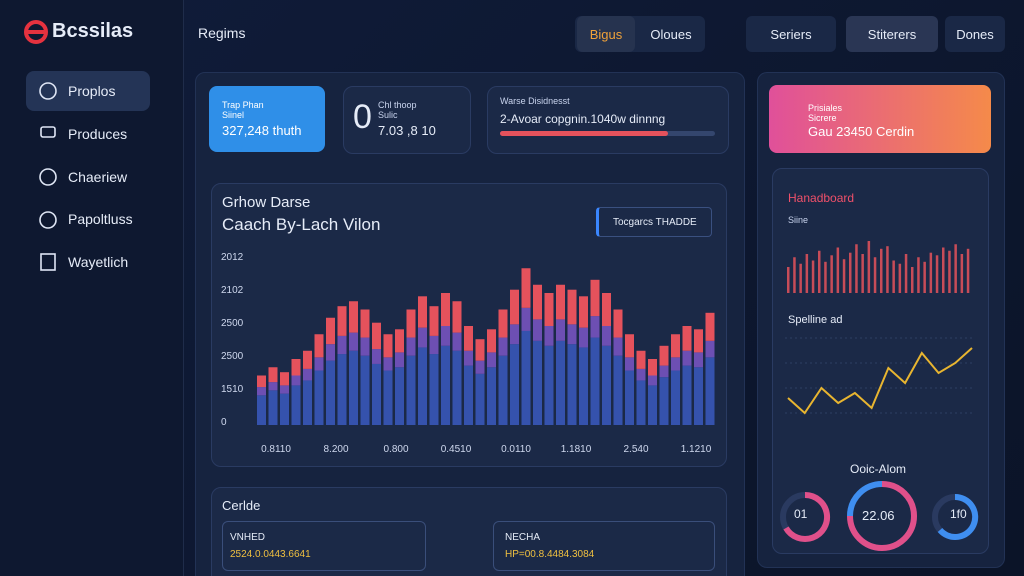 The width and height of the screenshot is (1024, 576). Describe the element at coordinates (880, 119) in the screenshot. I see `promo-card` at that location.